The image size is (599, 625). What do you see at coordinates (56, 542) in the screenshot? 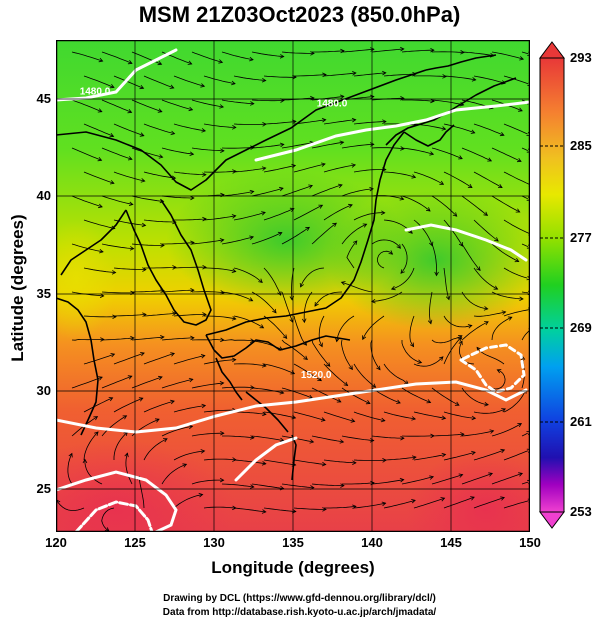
I see `x-tick-label: 120` at bounding box center [56, 542].